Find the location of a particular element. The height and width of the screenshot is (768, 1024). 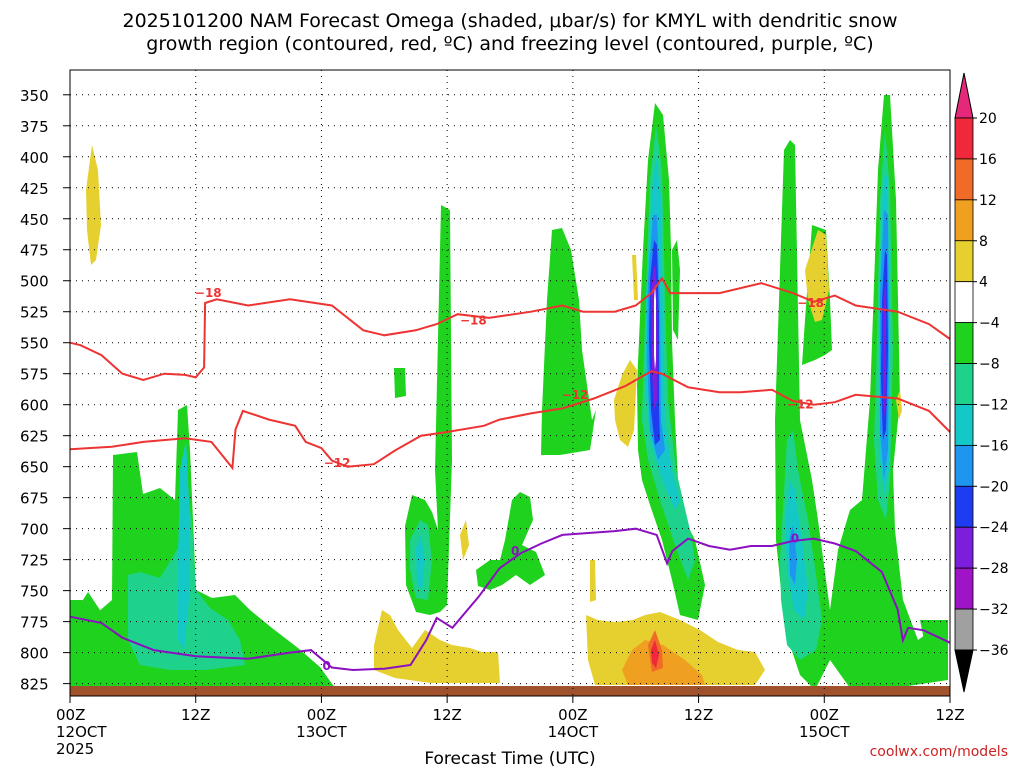

ground-band is located at coordinates (510, 691).